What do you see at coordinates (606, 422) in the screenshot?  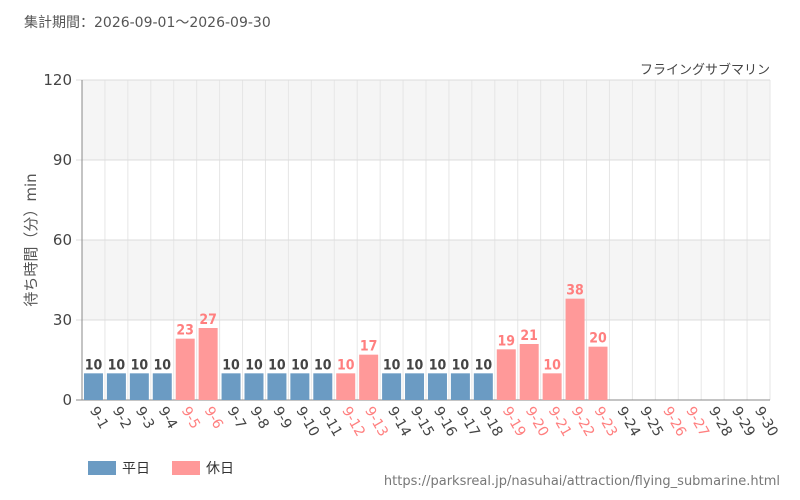 I see `x-tick-label: 9-23` at bounding box center [606, 422].